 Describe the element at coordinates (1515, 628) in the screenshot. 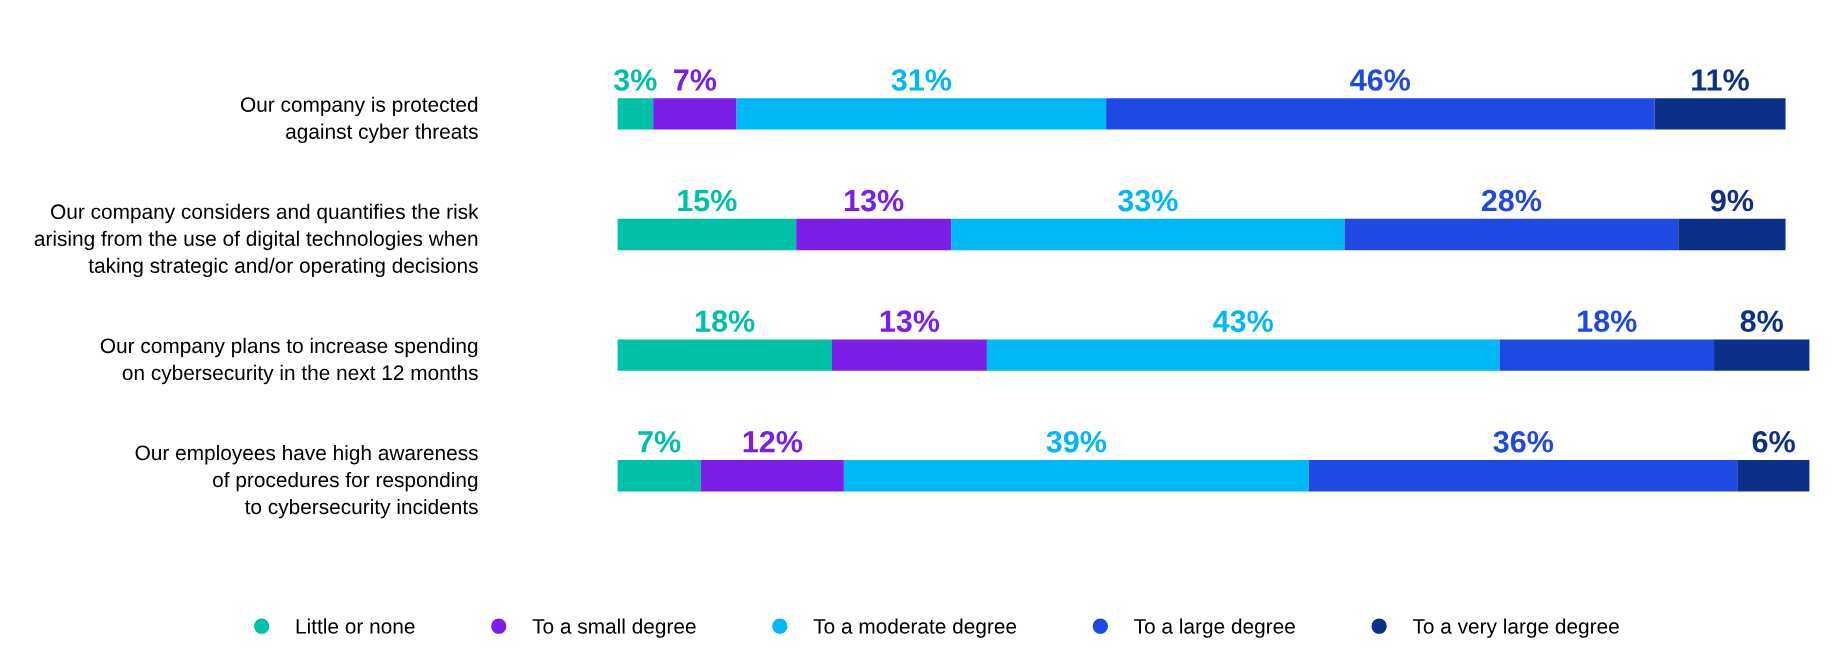

I see `legend-label: To a very large degree` at that location.